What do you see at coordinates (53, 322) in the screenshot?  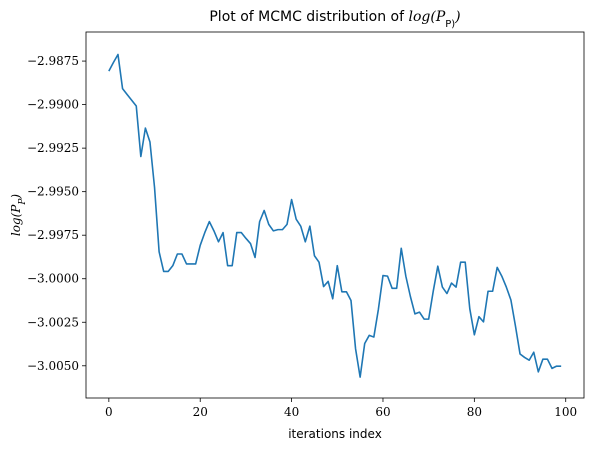 I see `y-tick-label: −3.0025` at bounding box center [53, 322].